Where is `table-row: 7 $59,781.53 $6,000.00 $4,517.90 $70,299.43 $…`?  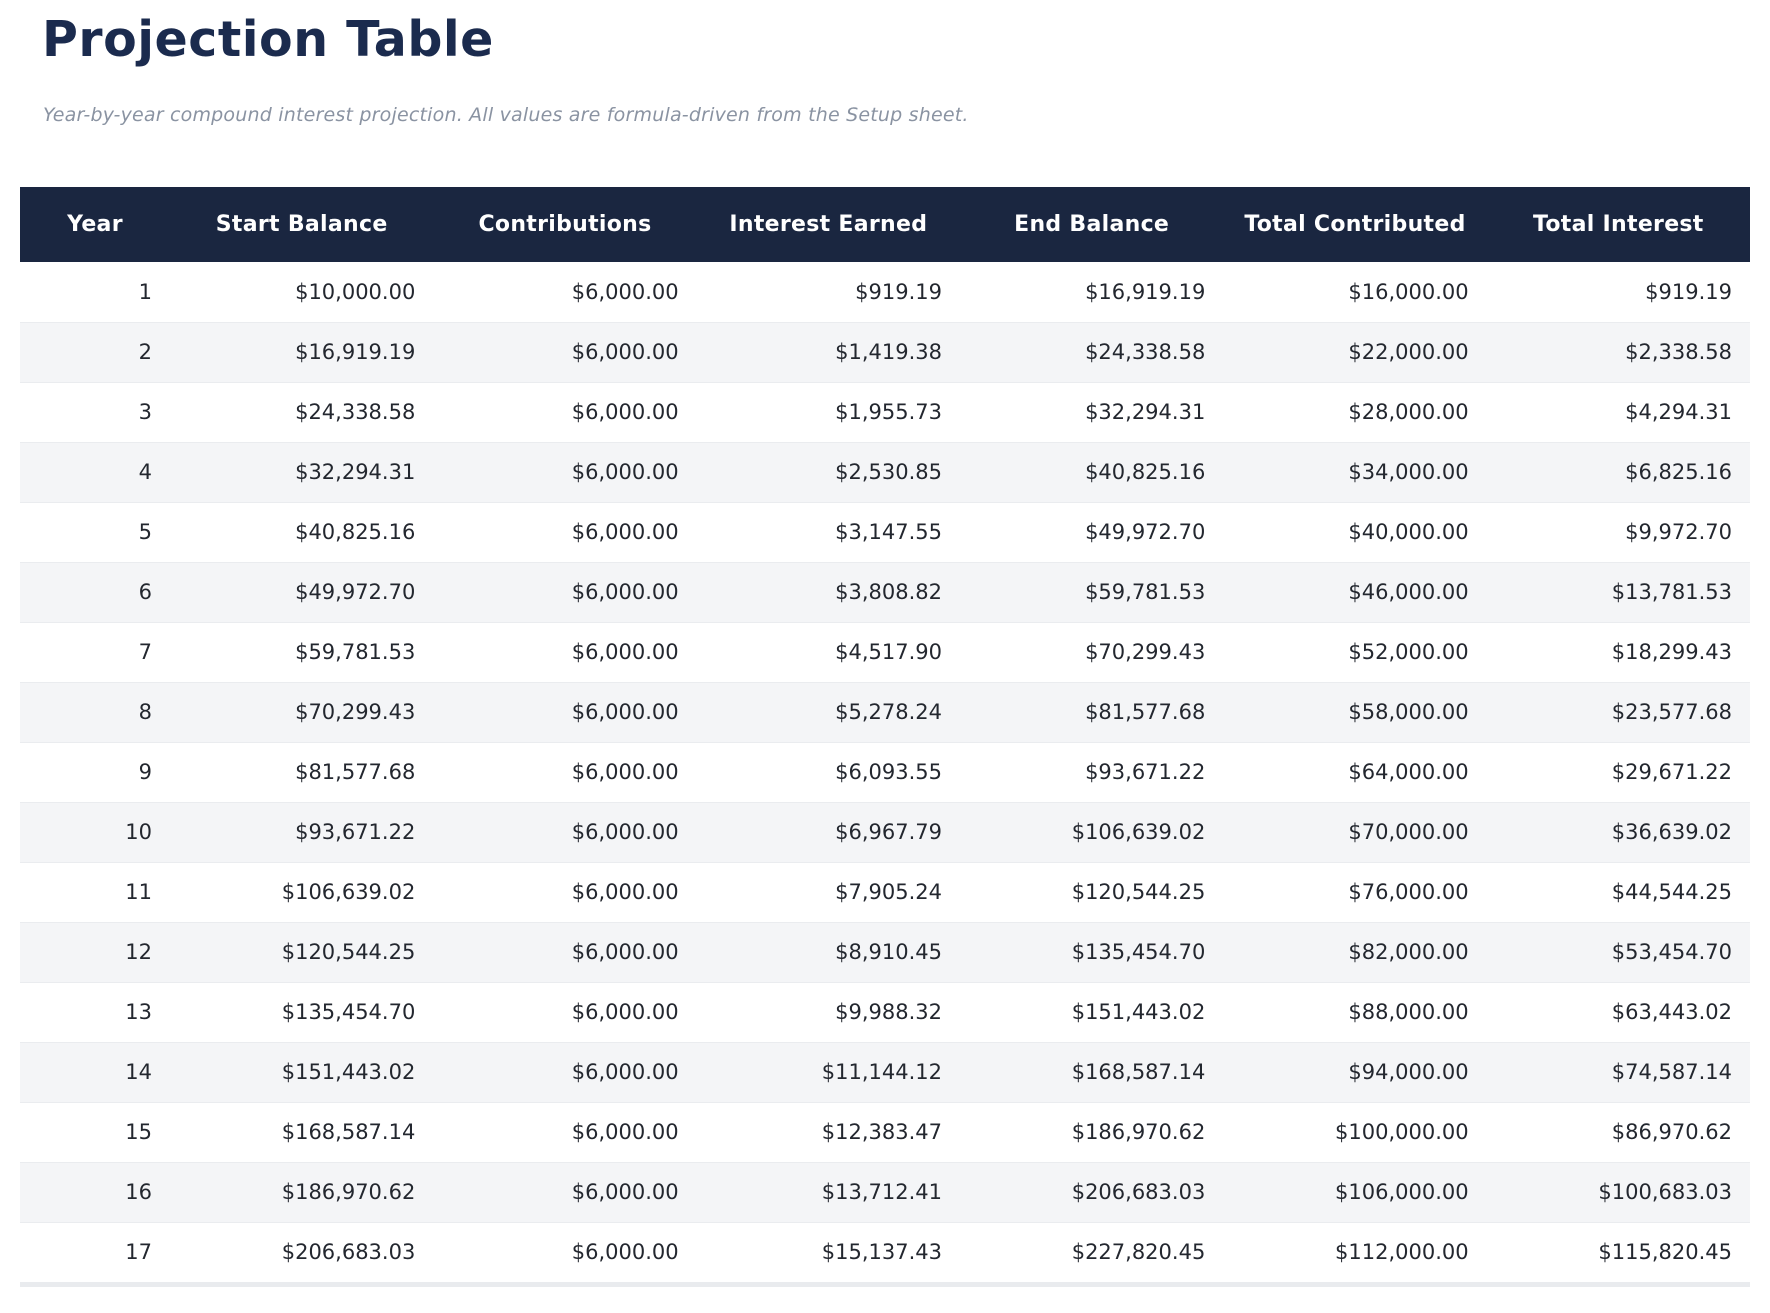 table-row: 7 $59,781.53 $6,000.00 $4,517.90 $70,299.43 $… is located at coordinates (885, 652).